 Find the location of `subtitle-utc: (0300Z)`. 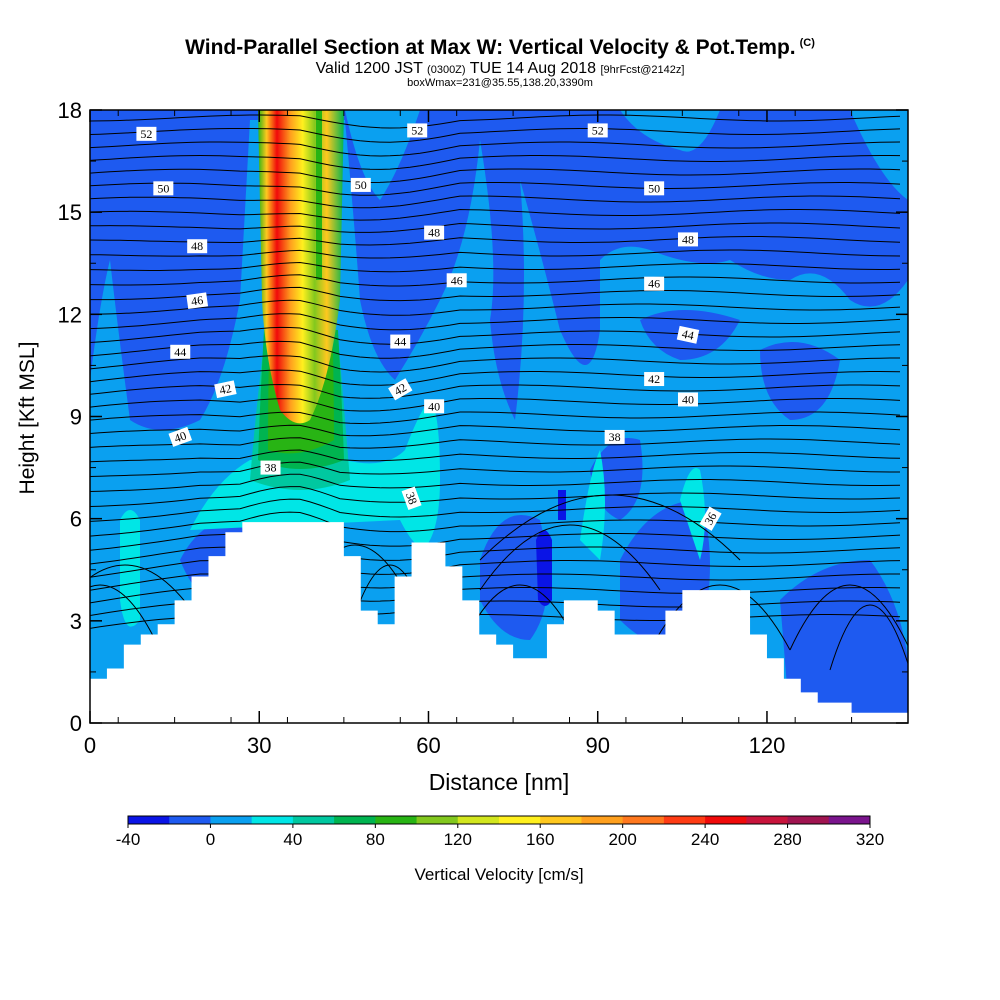

subtitle-utc: (0300Z) is located at coordinates (446, 70).